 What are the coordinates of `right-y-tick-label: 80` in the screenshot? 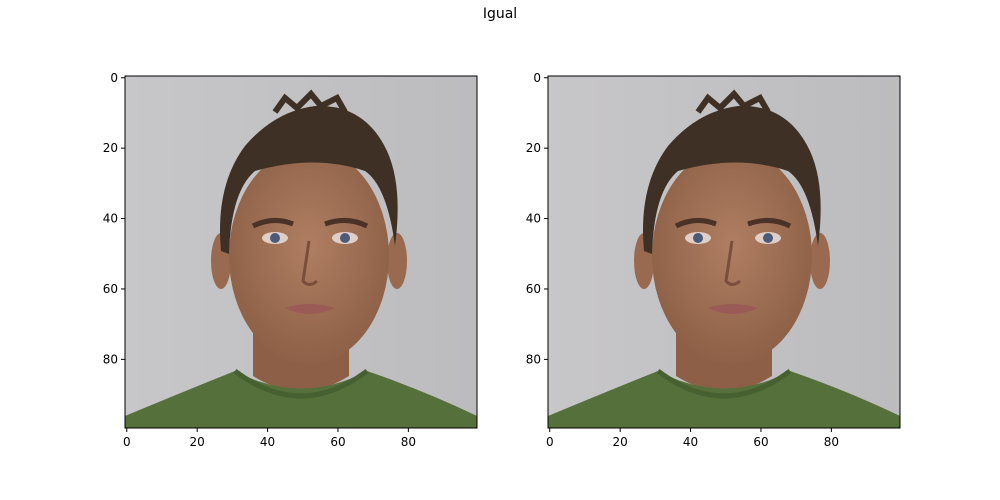 It's located at (533, 359).